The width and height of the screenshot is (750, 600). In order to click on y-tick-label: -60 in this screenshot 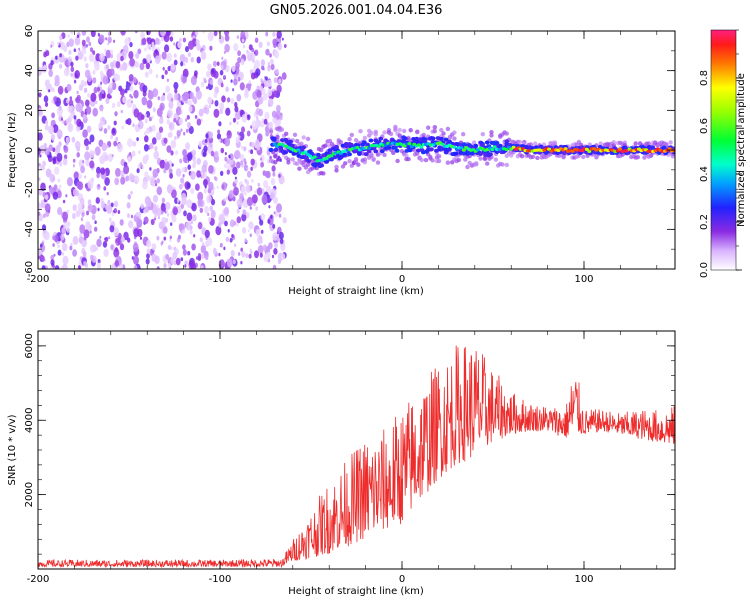, I will do `click(29, 269)`.